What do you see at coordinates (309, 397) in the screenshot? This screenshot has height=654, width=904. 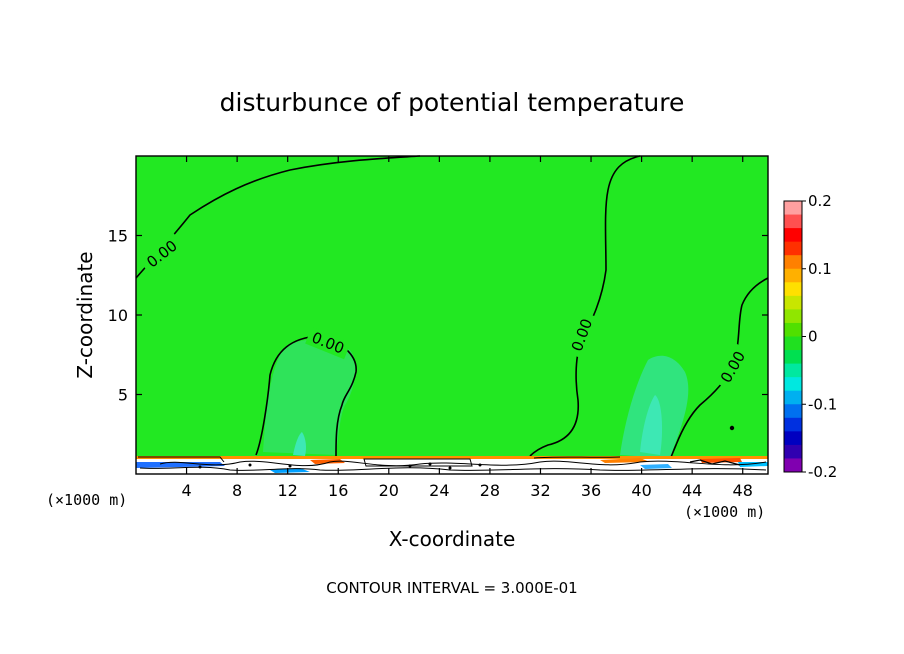 I see `weak-negative-patch-left` at bounding box center [309, 397].